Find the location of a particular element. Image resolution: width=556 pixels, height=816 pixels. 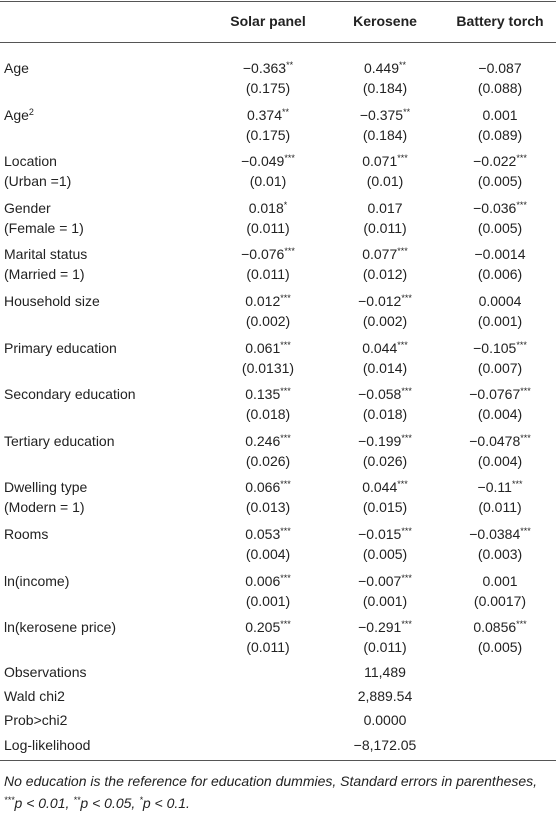

coef-value: 0.135 is located at coordinates (263, 394).